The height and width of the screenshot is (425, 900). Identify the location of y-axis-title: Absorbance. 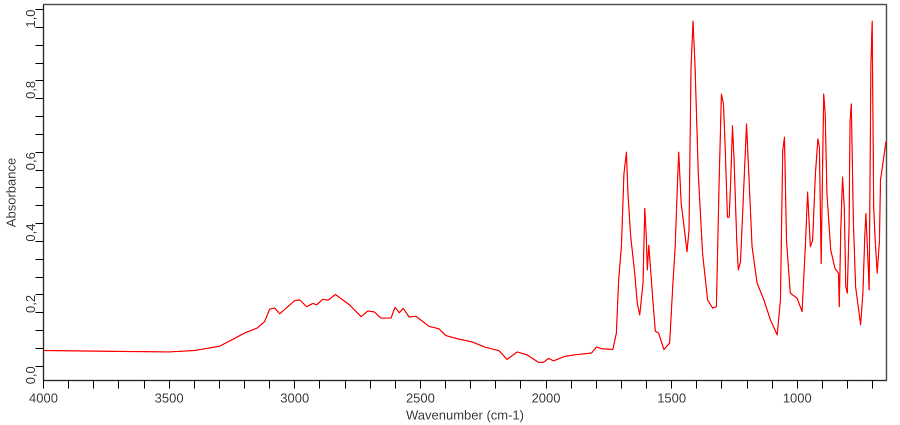
(11, 193).